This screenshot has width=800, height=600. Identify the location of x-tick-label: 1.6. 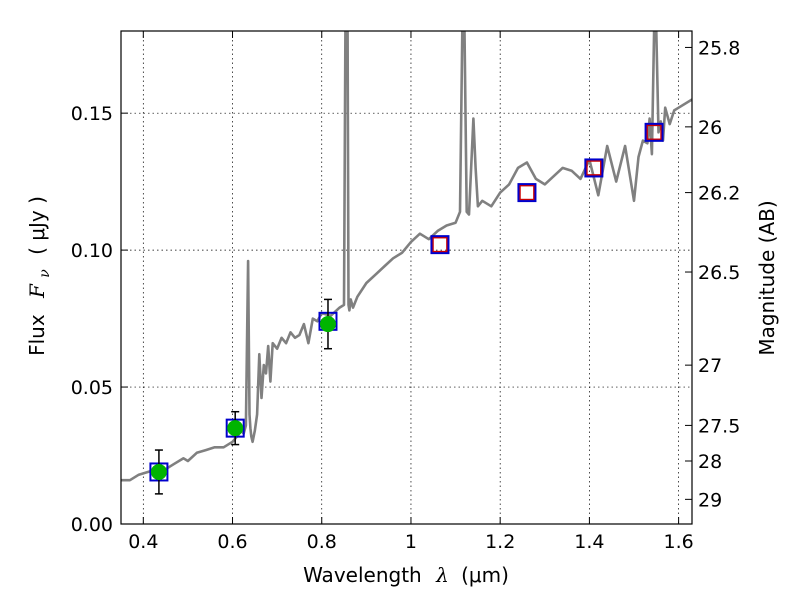
(679, 542).